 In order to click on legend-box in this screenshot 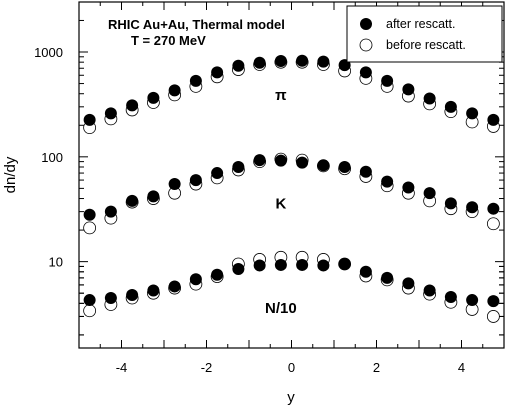, I will do `click(424, 34)`.